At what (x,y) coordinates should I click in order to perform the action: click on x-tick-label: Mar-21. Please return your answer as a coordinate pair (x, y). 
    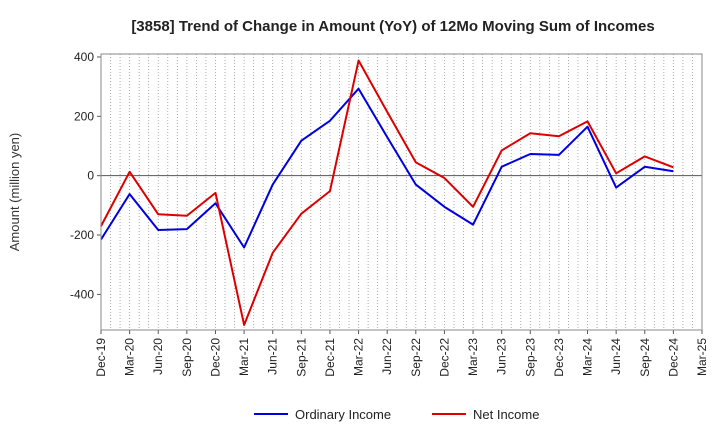
    Looking at the image, I should click on (244, 357).